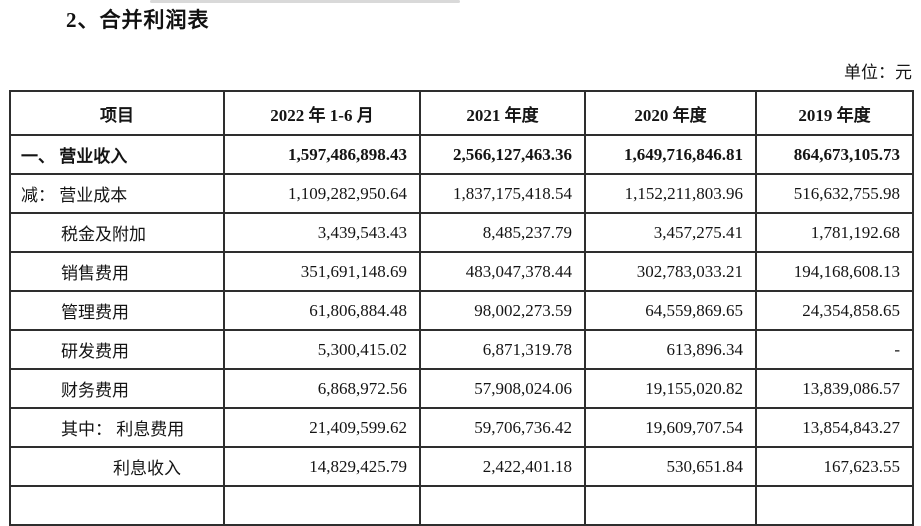  Describe the element at coordinates (834, 466) in the screenshot. I see `cell-value: 167,623.55` at that location.